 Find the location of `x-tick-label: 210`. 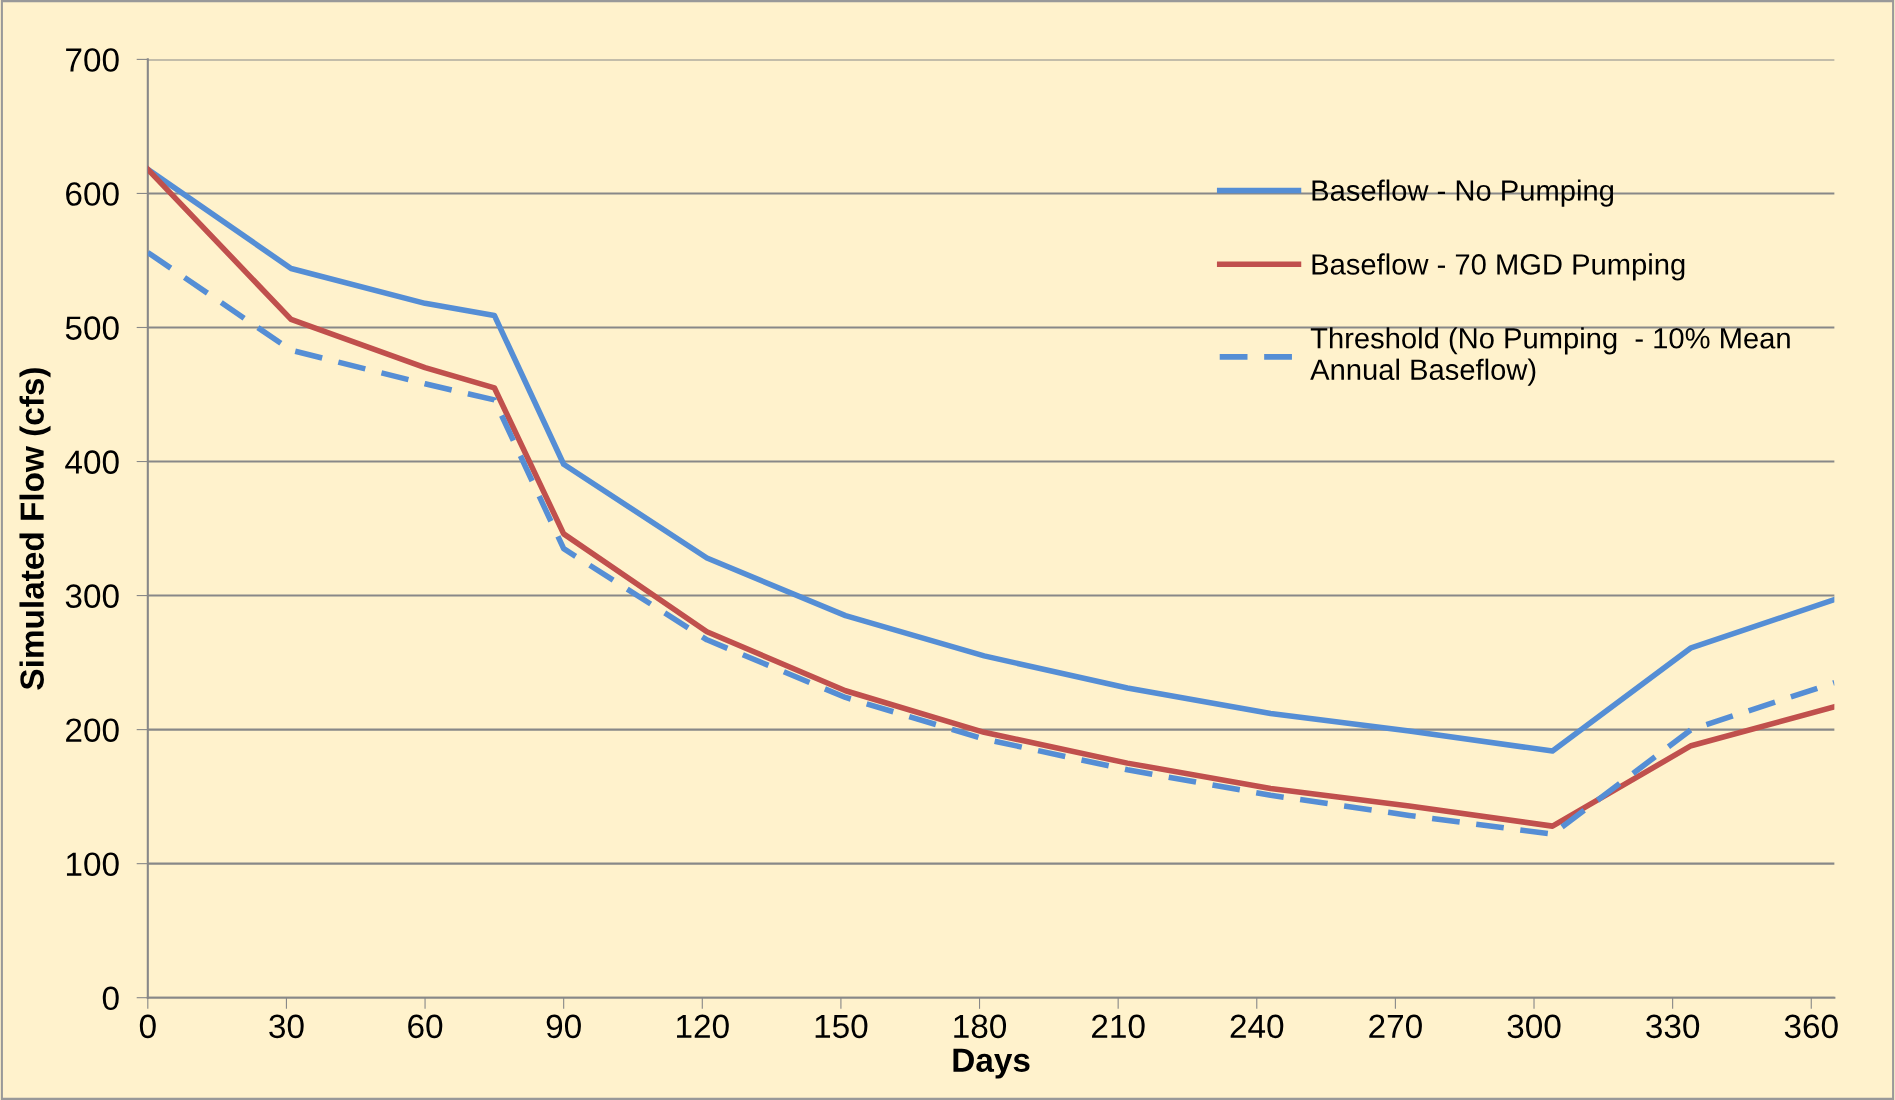

x-tick-label: 210 is located at coordinates (1118, 1026).